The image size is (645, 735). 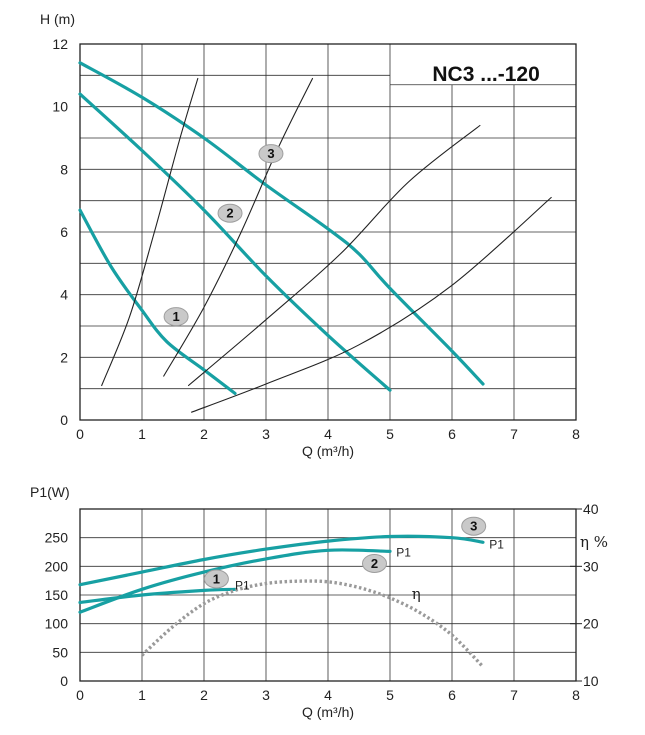 What do you see at coordinates (64, 295) in the screenshot?
I see `y-tick-label: 4` at bounding box center [64, 295].